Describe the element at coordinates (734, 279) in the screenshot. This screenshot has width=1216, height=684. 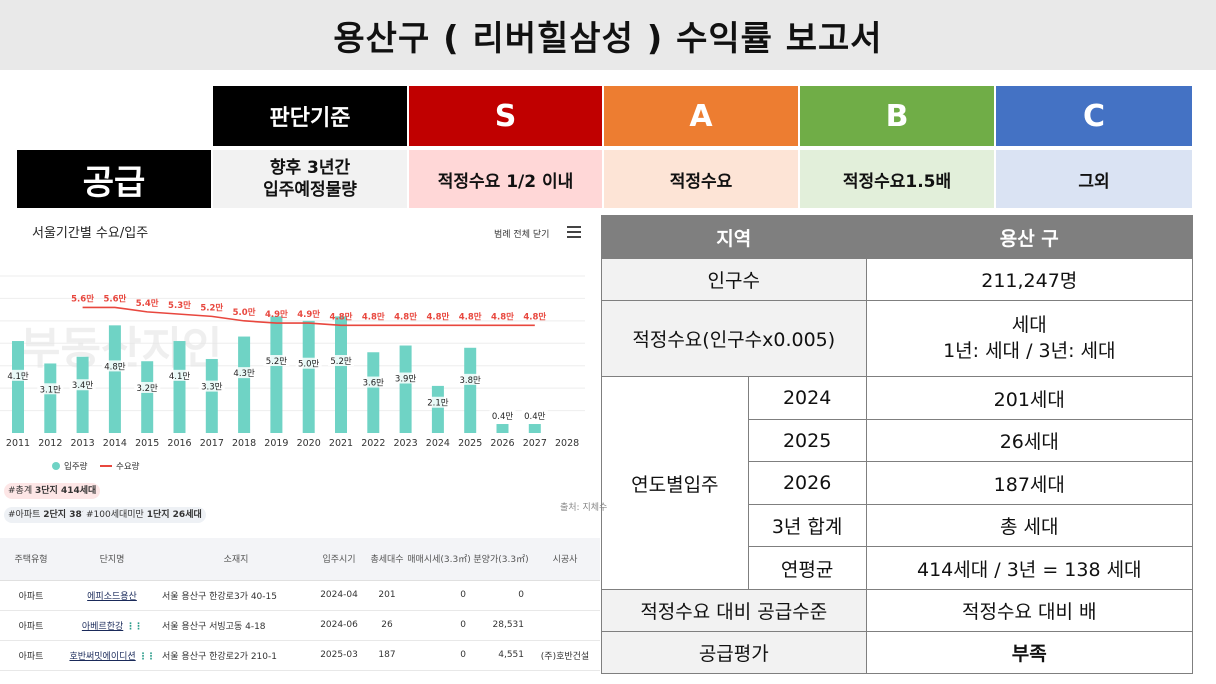
I see `population-label: 인구수` at that location.